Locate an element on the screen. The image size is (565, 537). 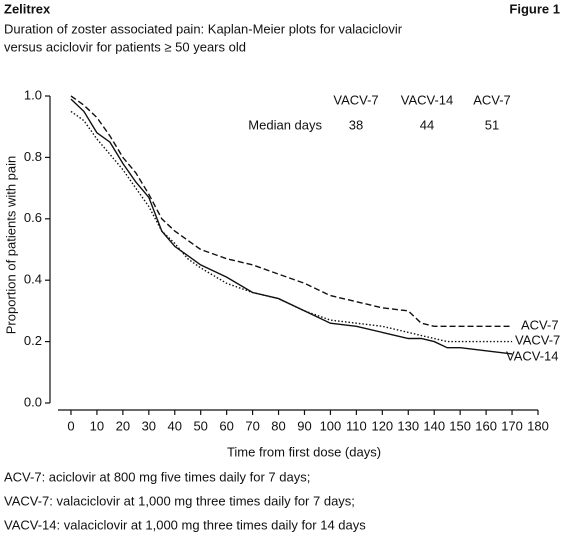
x-tick-label: 30 is located at coordinates (149, 425).